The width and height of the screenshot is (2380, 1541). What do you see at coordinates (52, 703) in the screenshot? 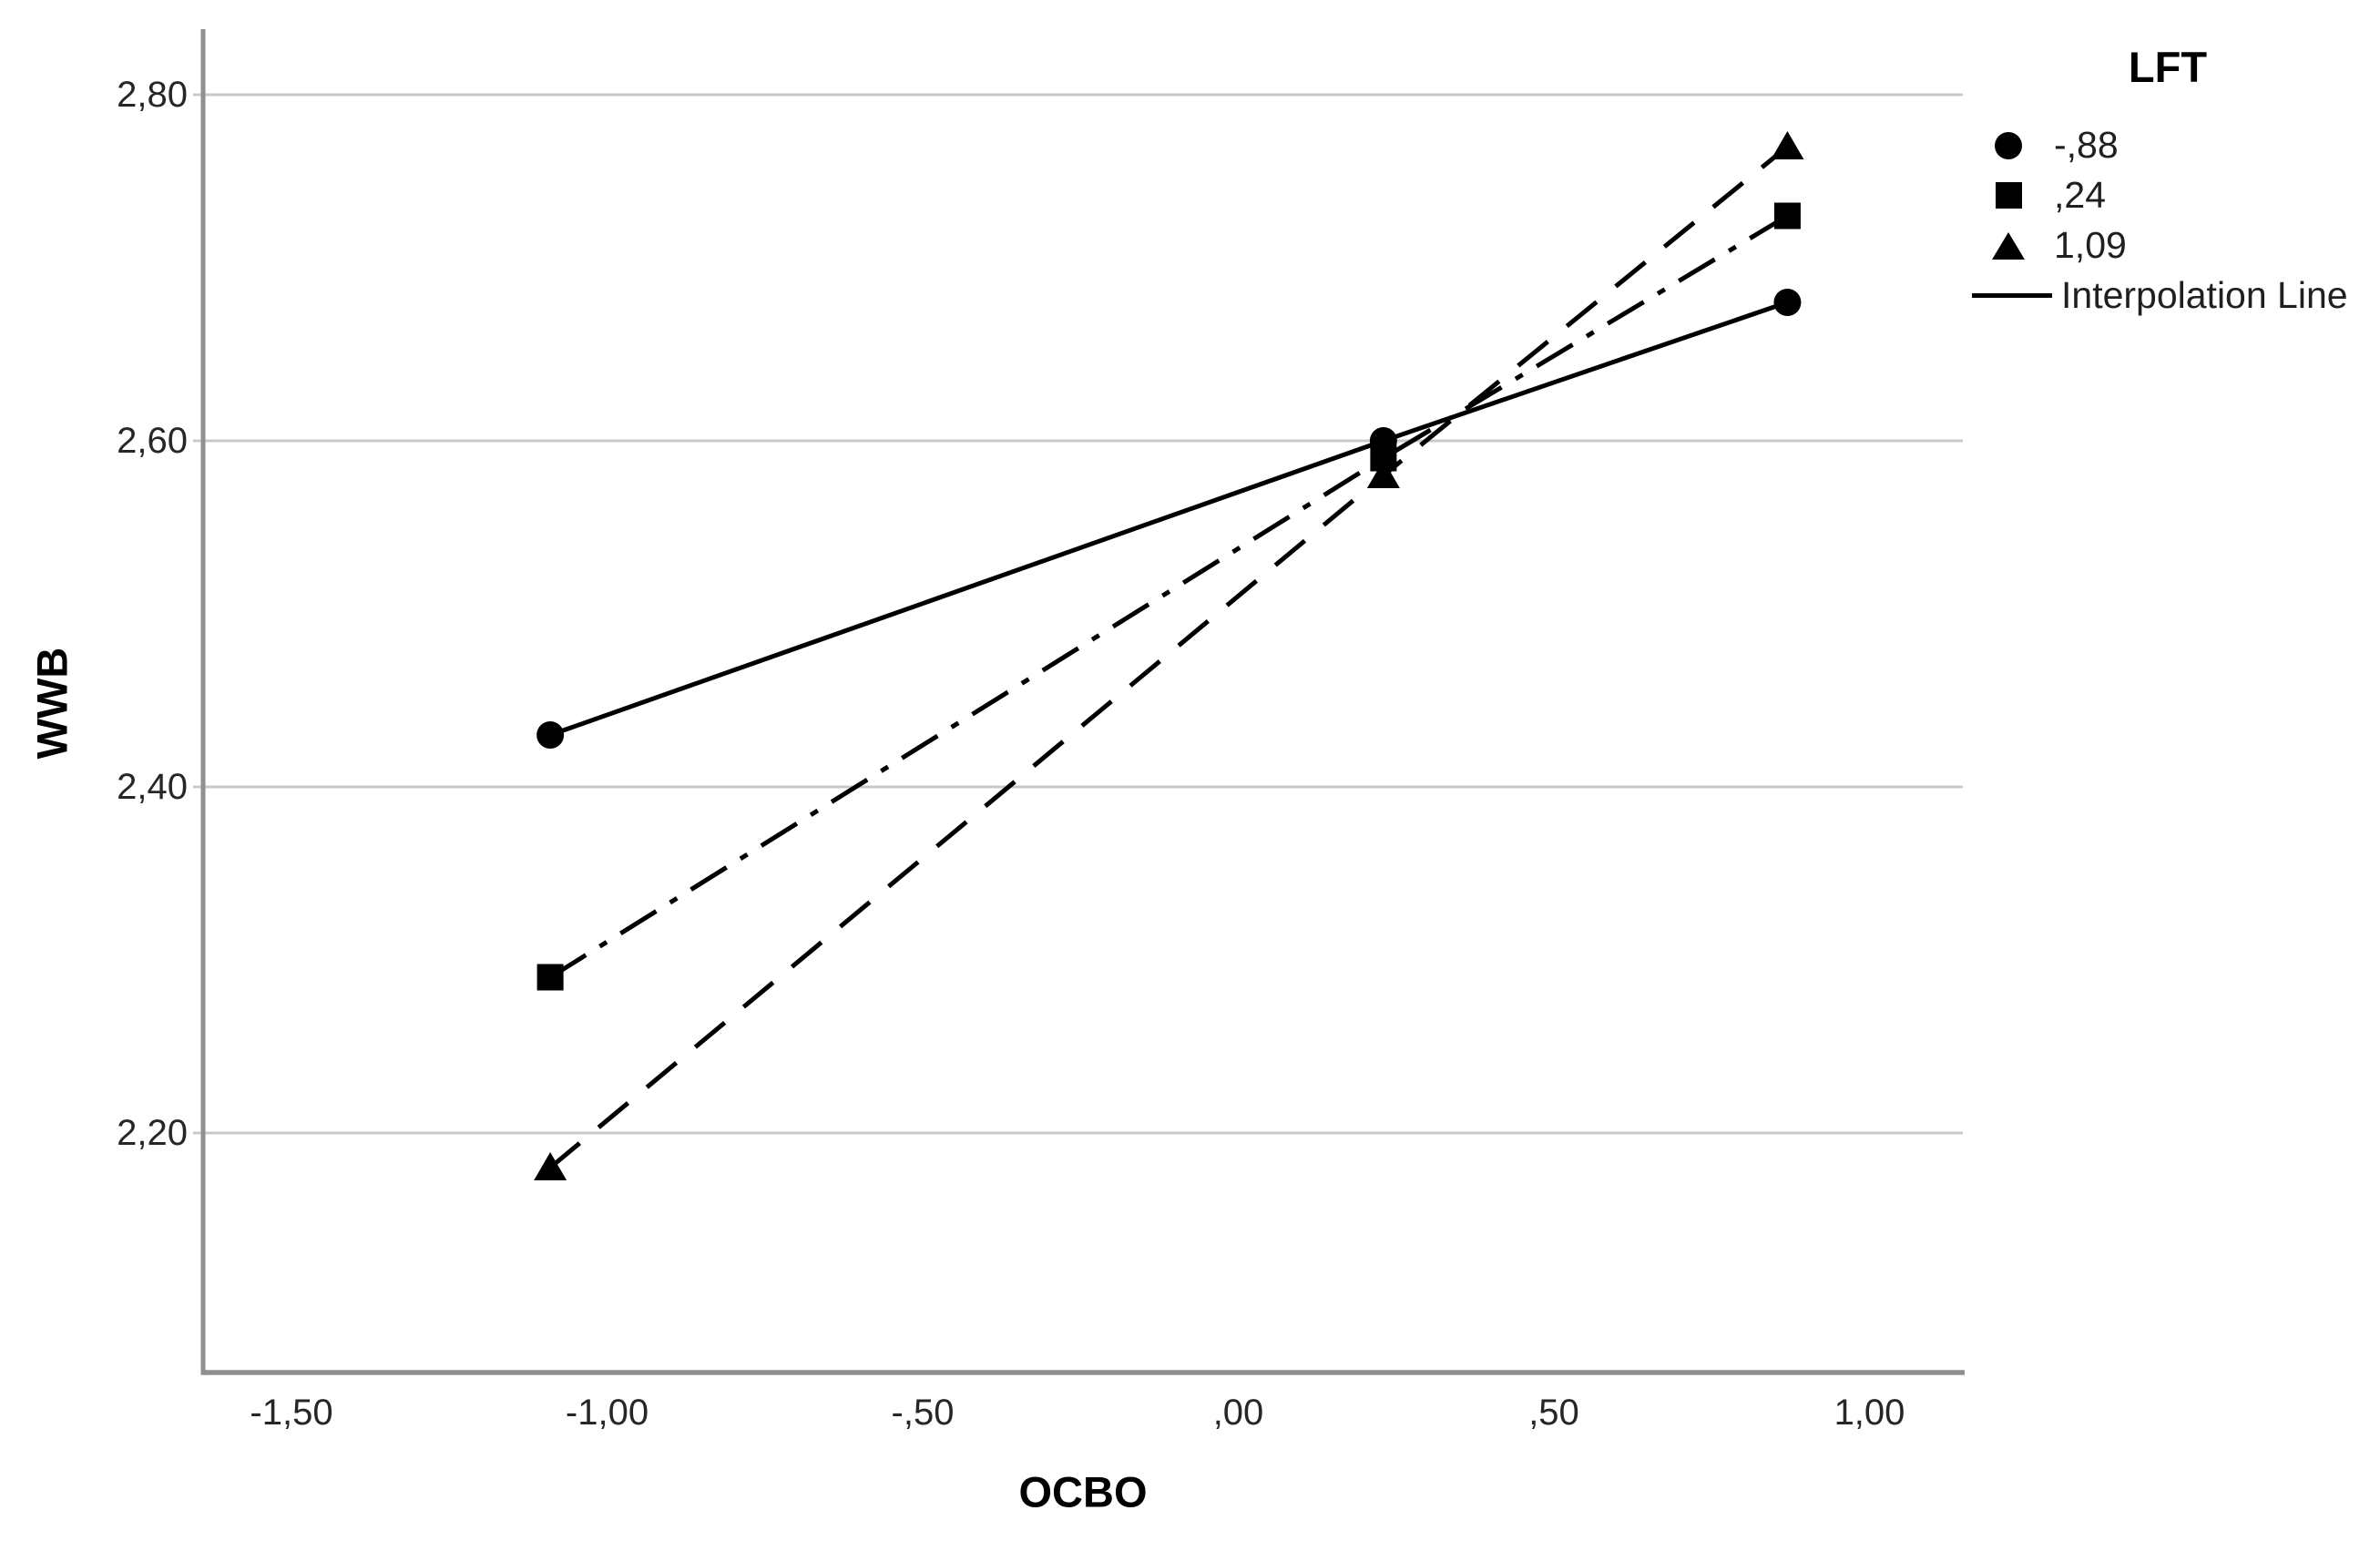
I see `y-axis-title: WWB` at bounding box center [52, 703].